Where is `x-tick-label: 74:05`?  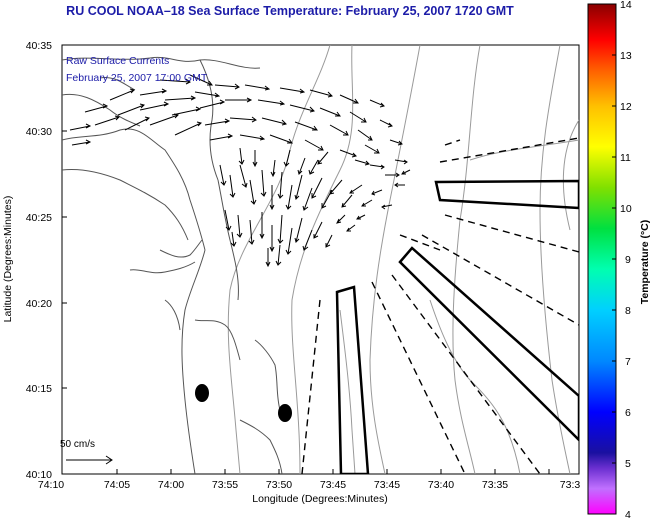
x-tick-label: 74:05 is located at coordinates (117, 485).